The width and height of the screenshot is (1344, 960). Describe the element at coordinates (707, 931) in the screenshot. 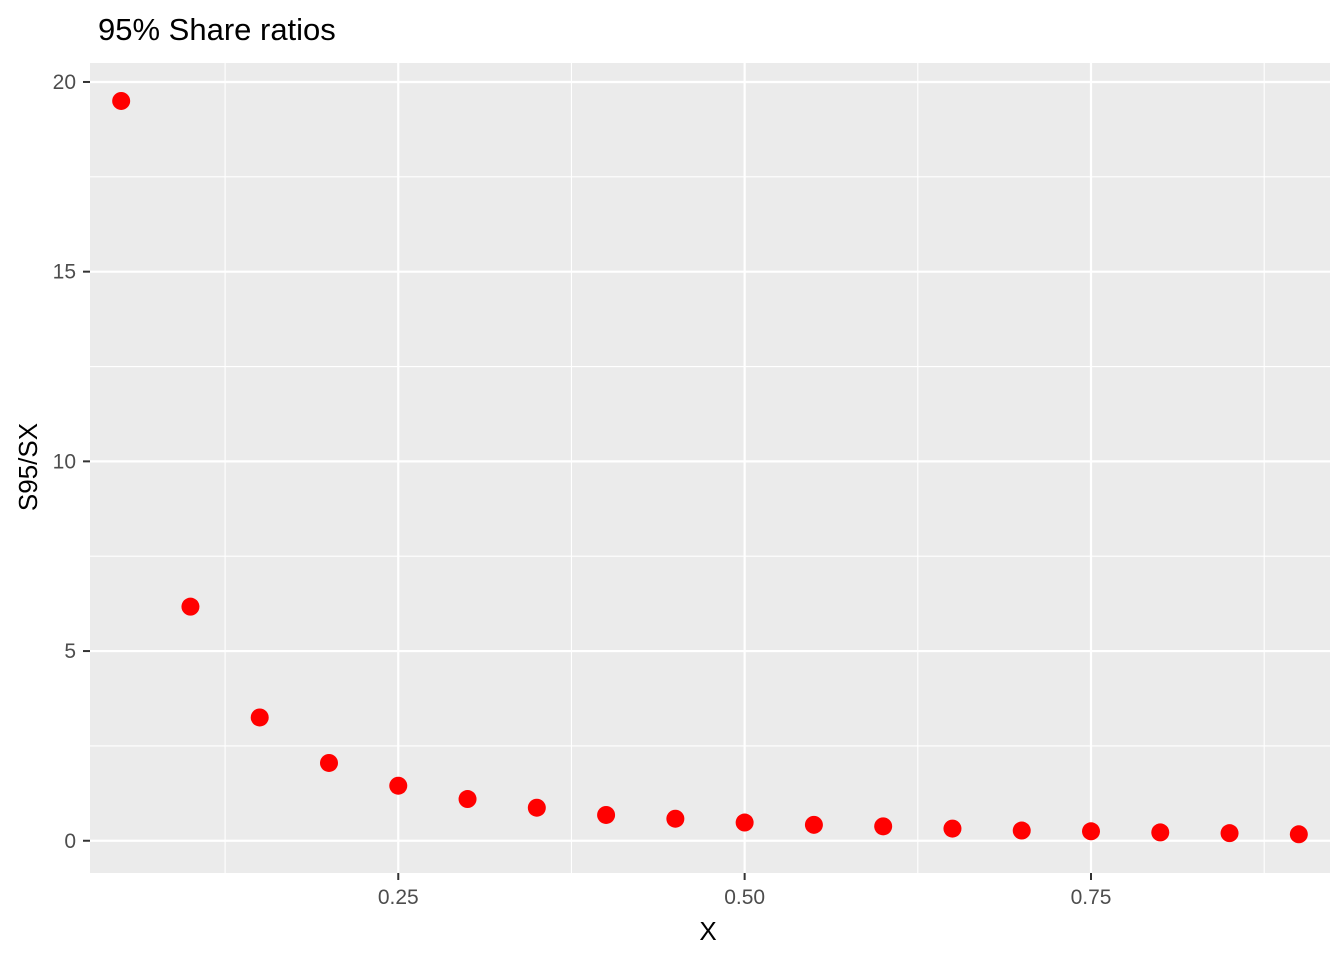

I see `x-axis-label: X` at that location.